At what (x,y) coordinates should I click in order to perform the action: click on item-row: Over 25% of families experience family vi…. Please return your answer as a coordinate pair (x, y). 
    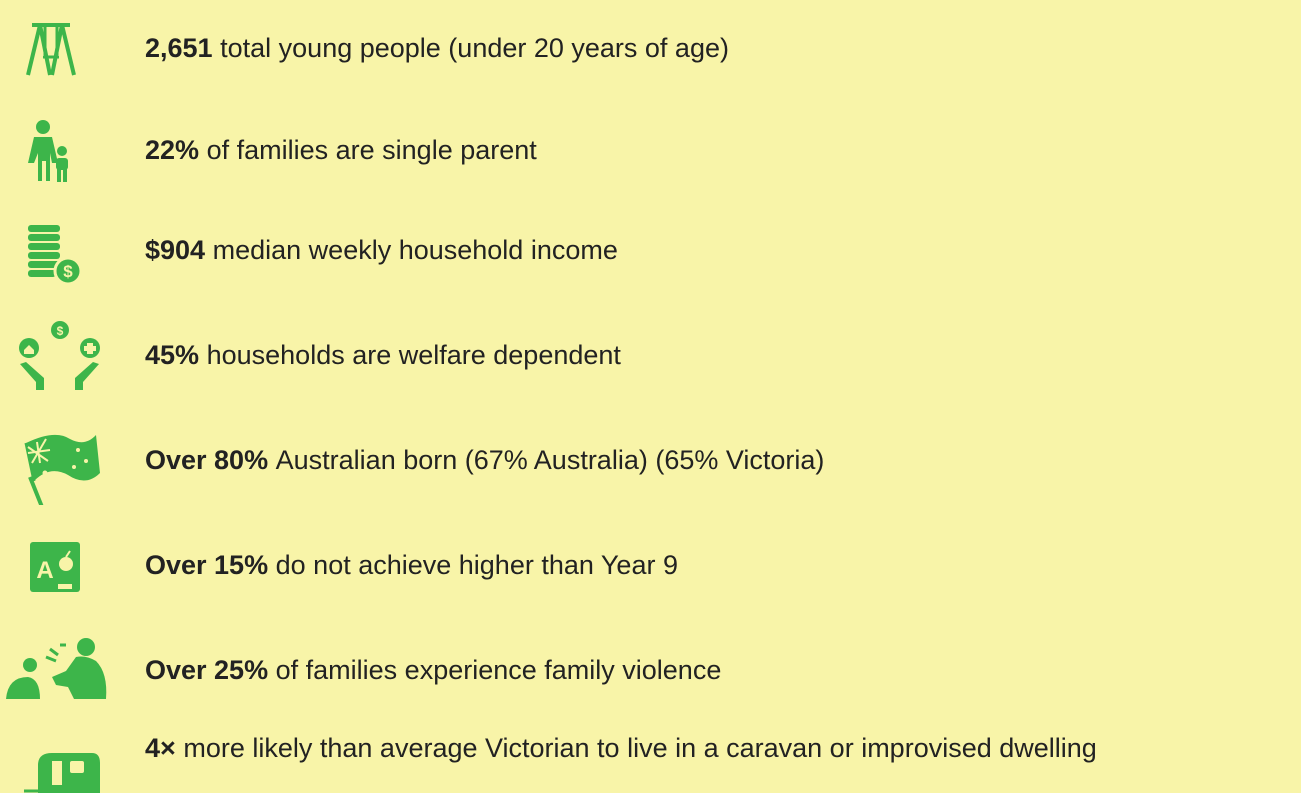
    Looking at the image, I should click on (650, 670).